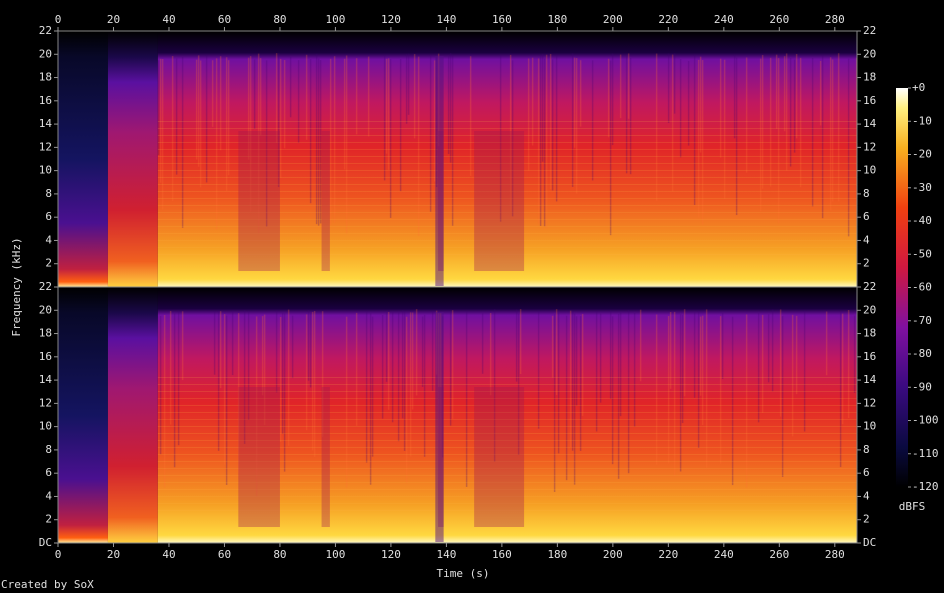 The image size is (944, 593). I want to click on y-tick-label: 12, so click(45, 146).